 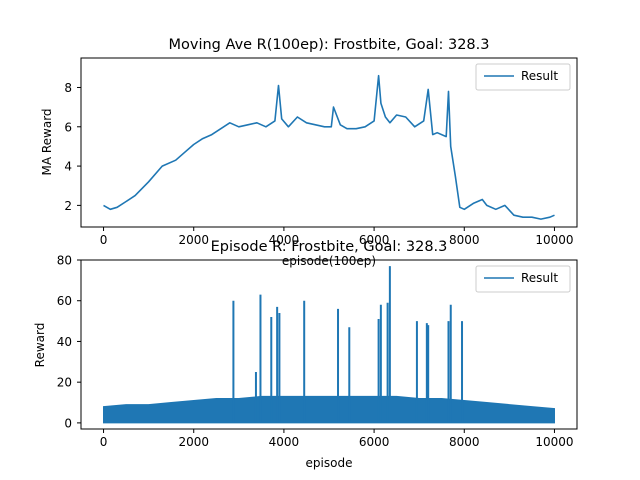 I want to click on chart-1-x-tick-label: 0, so click(x=104, y=240).